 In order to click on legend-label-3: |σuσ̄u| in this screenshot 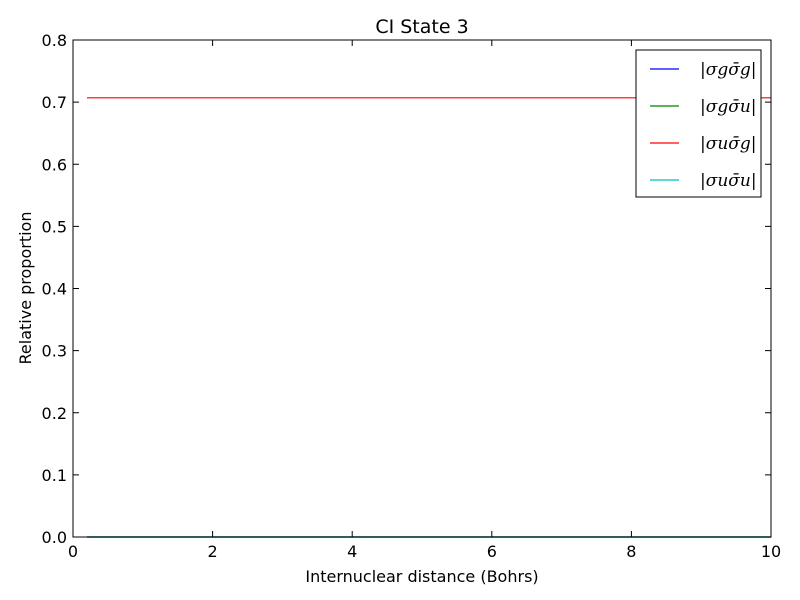, I will do `click(728, 181)`.